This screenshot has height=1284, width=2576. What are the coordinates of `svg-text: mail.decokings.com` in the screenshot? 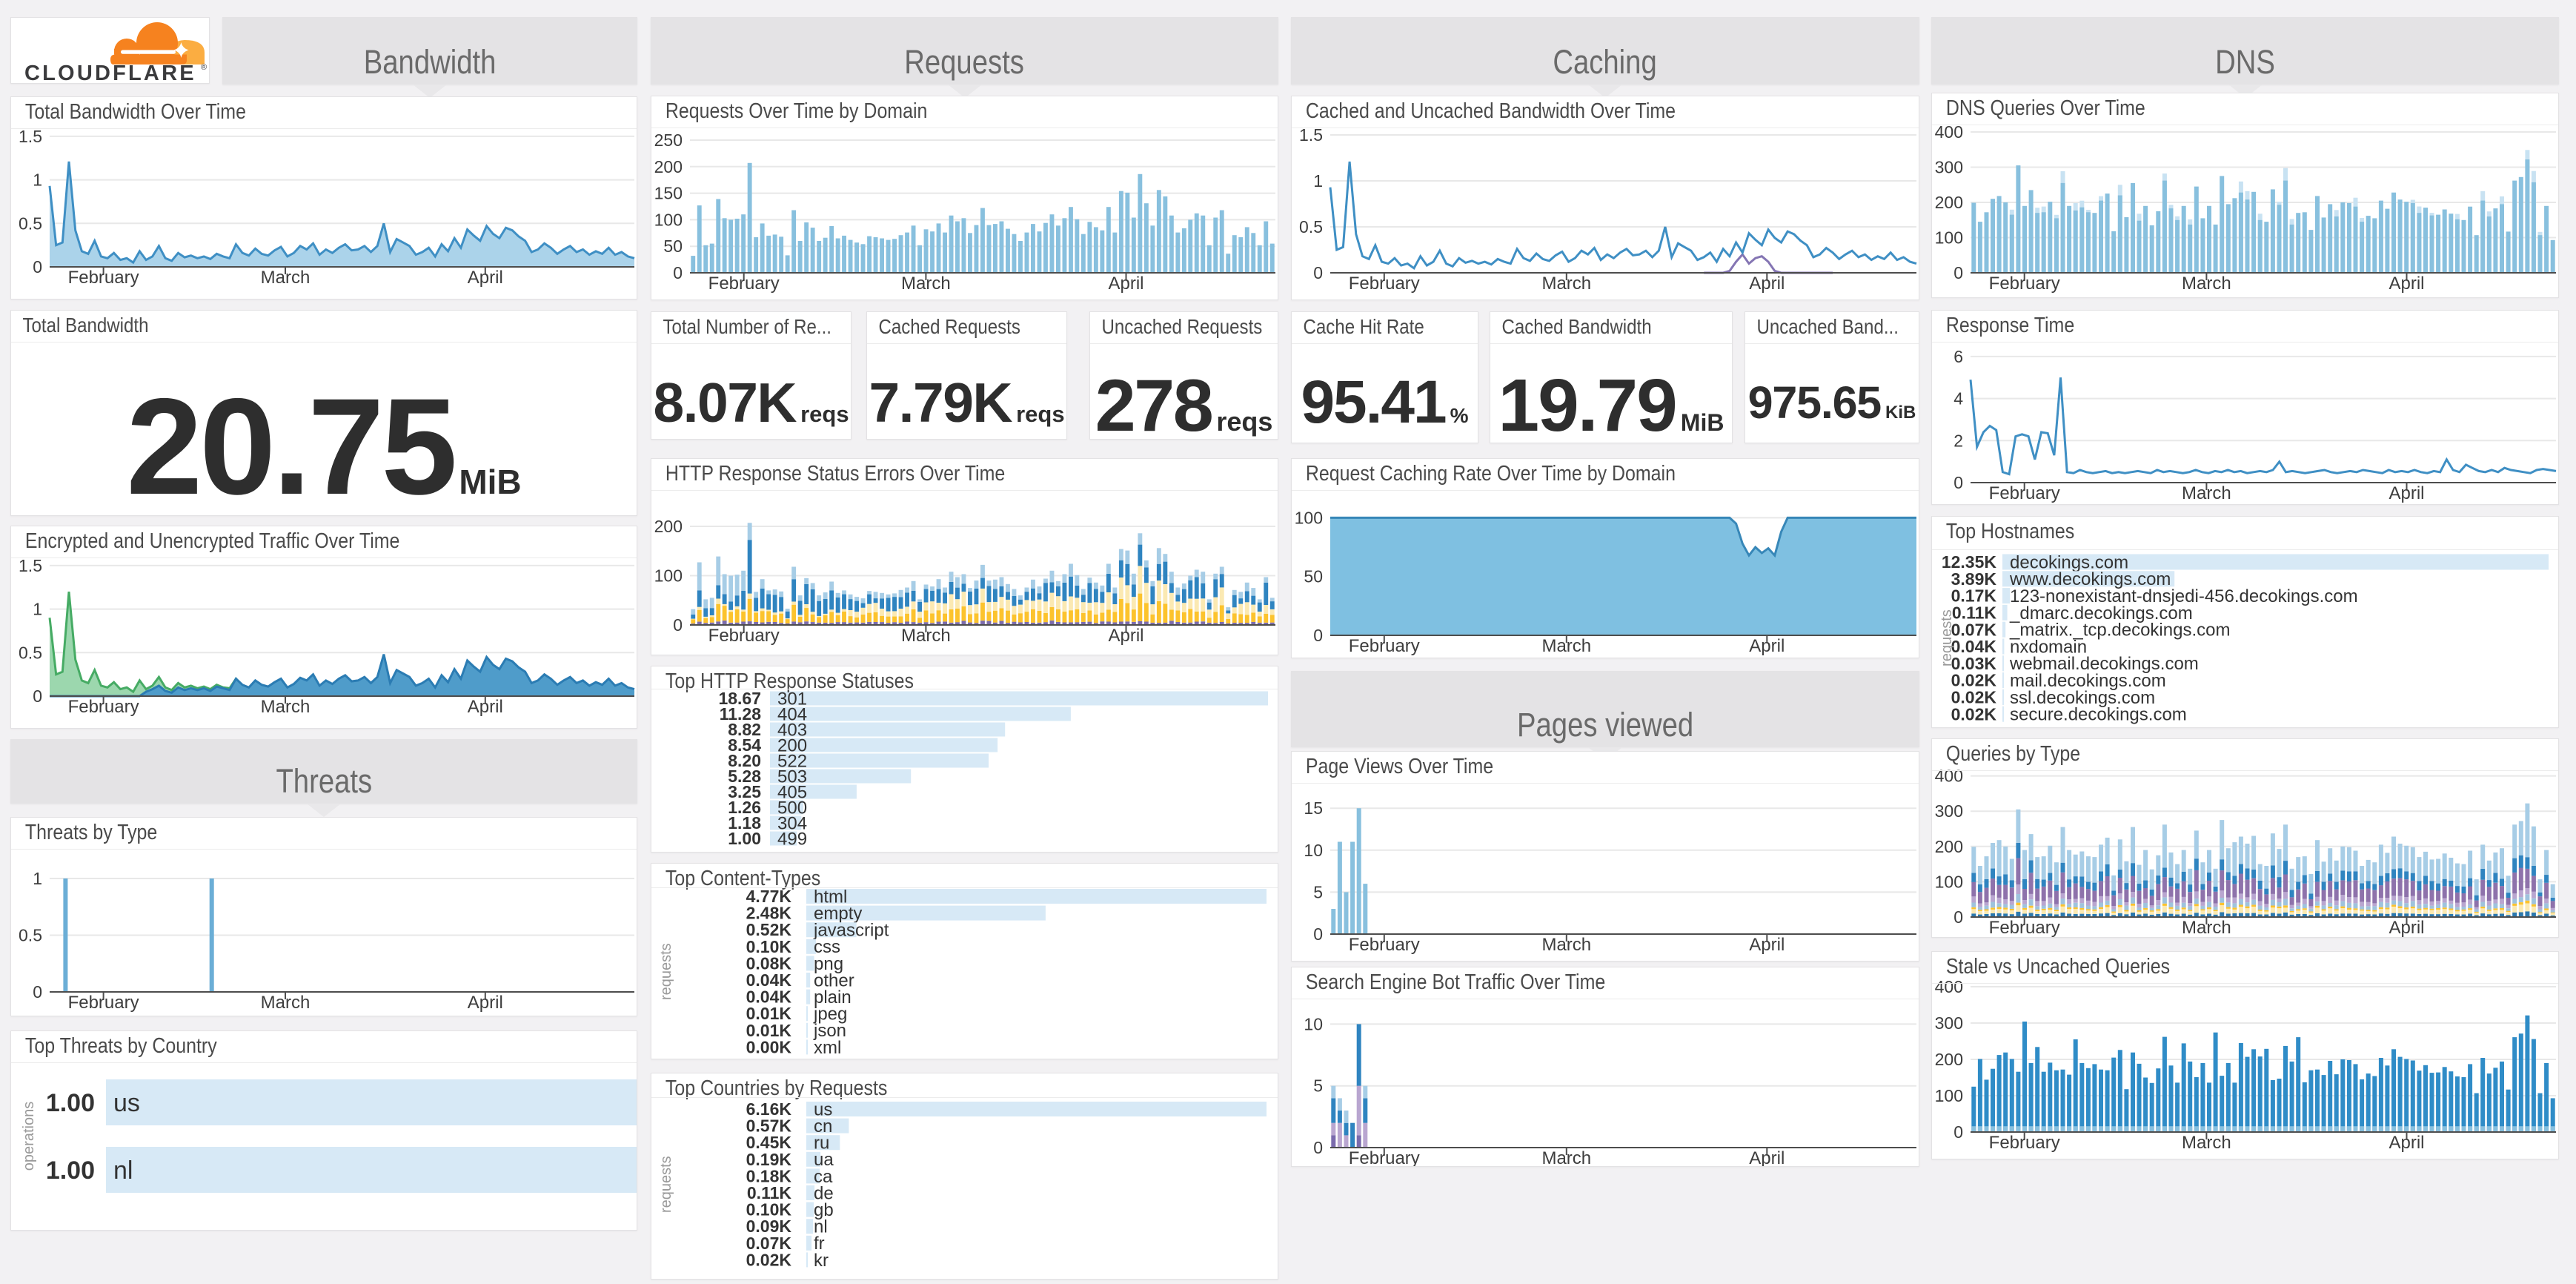 It's located at (2088, 681).